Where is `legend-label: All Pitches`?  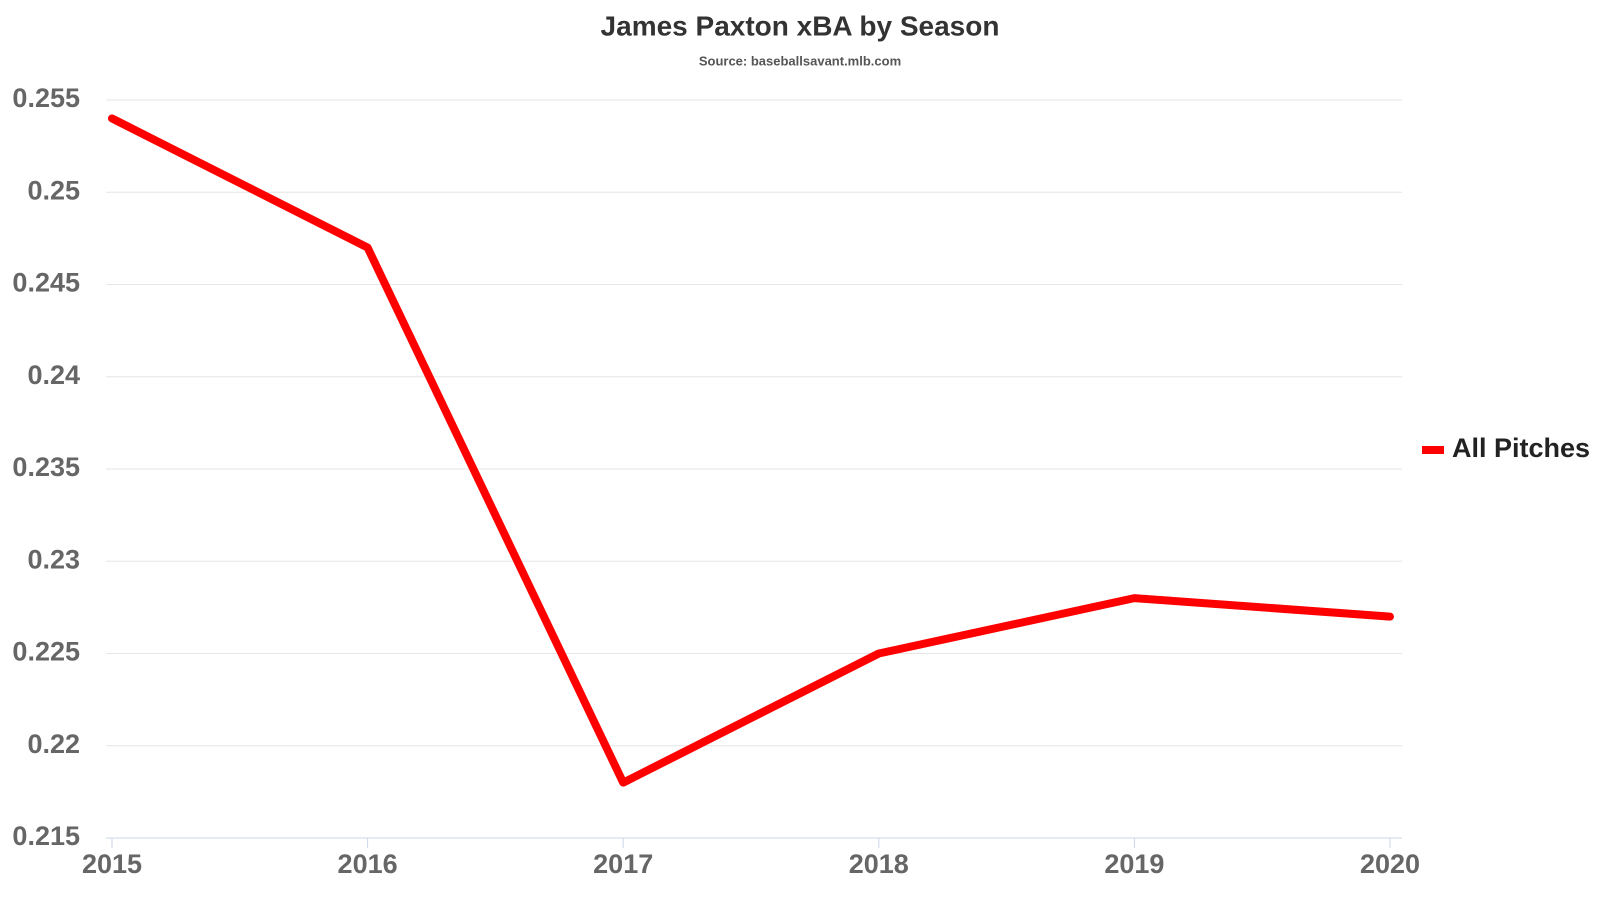 legend-label: All Pitches is located at coordinates (1521, 448).